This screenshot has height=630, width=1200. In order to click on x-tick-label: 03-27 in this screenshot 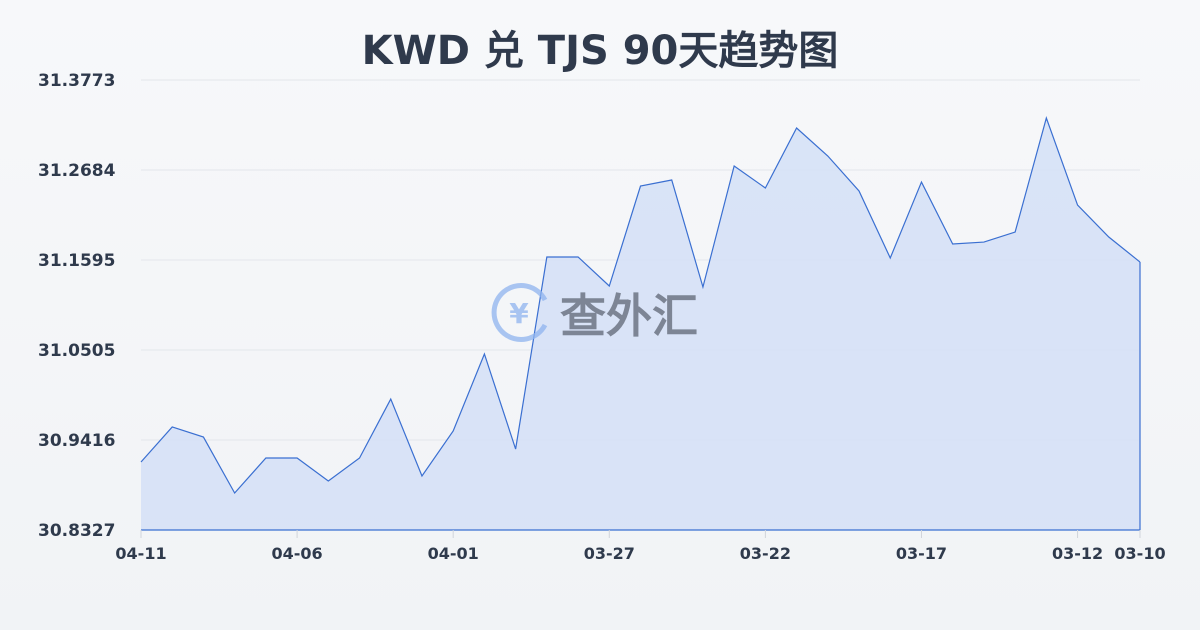, I will do `click(609, 553)`.